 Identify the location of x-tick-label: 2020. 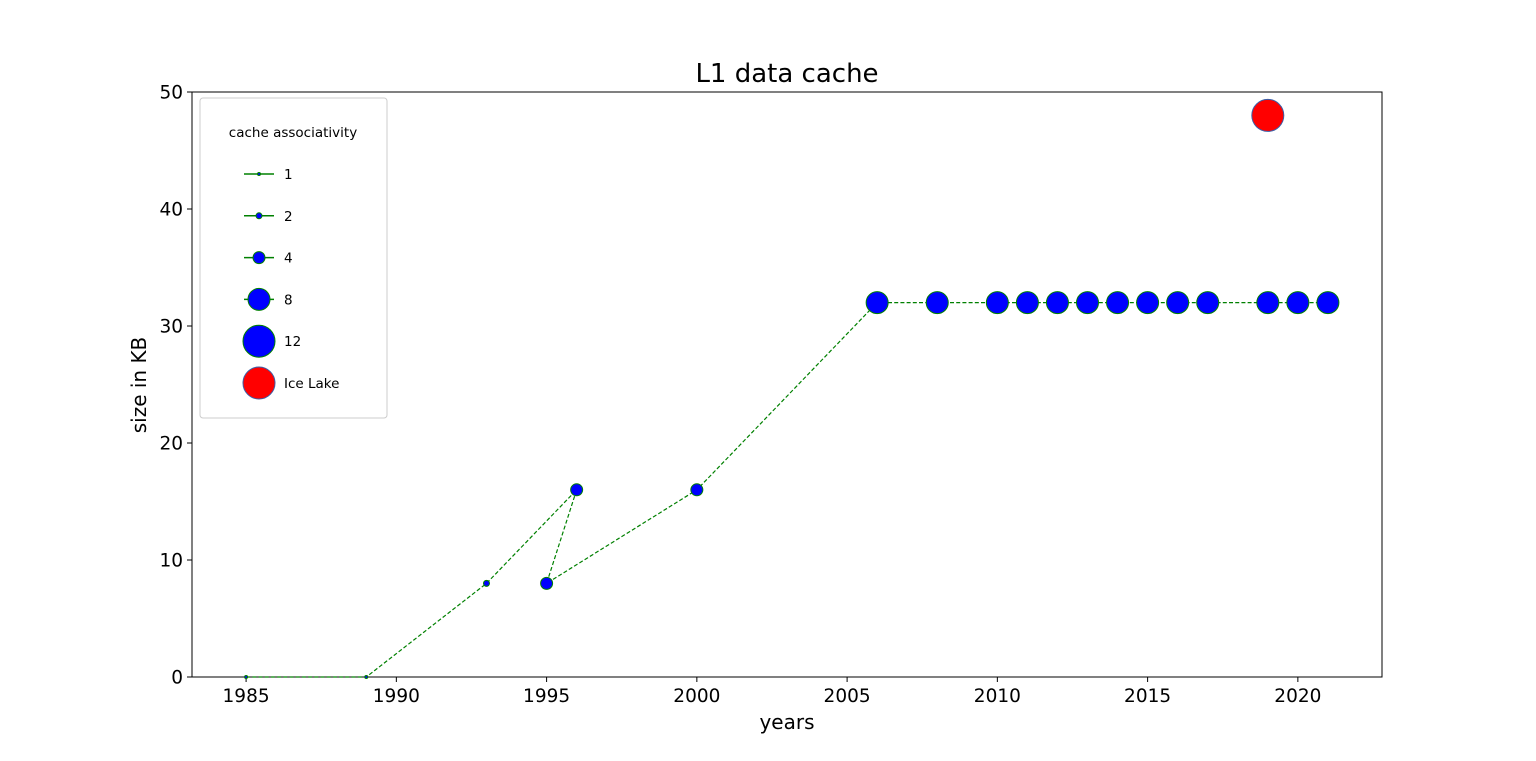
(1297, 696).